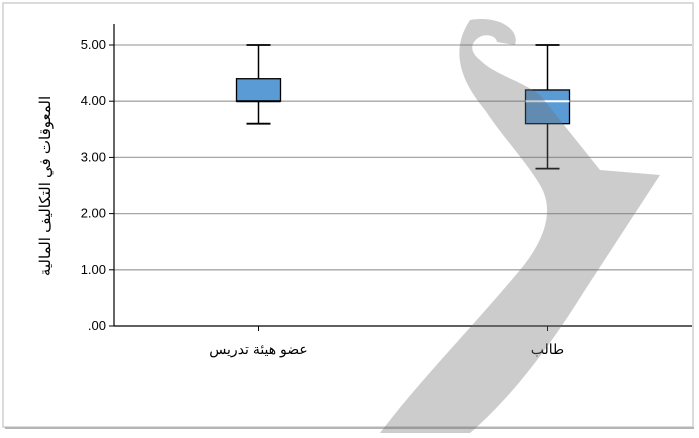  I want to click on y-tick-label: 5.00, so click(93, 44).